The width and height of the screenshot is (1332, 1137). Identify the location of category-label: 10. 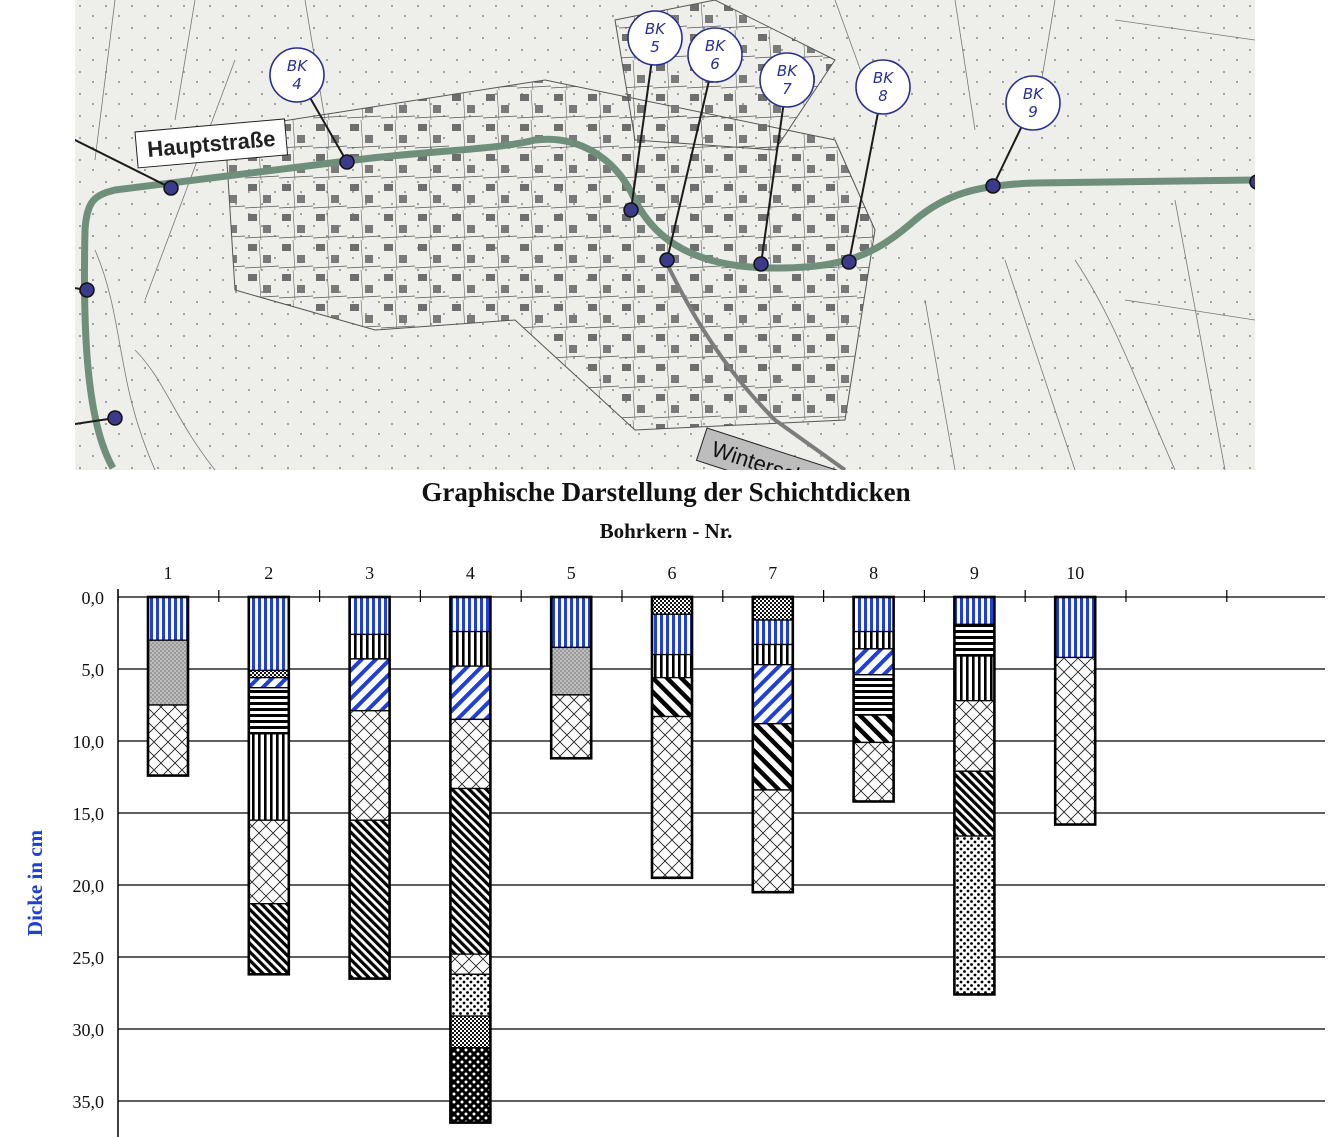
(1075, 573).